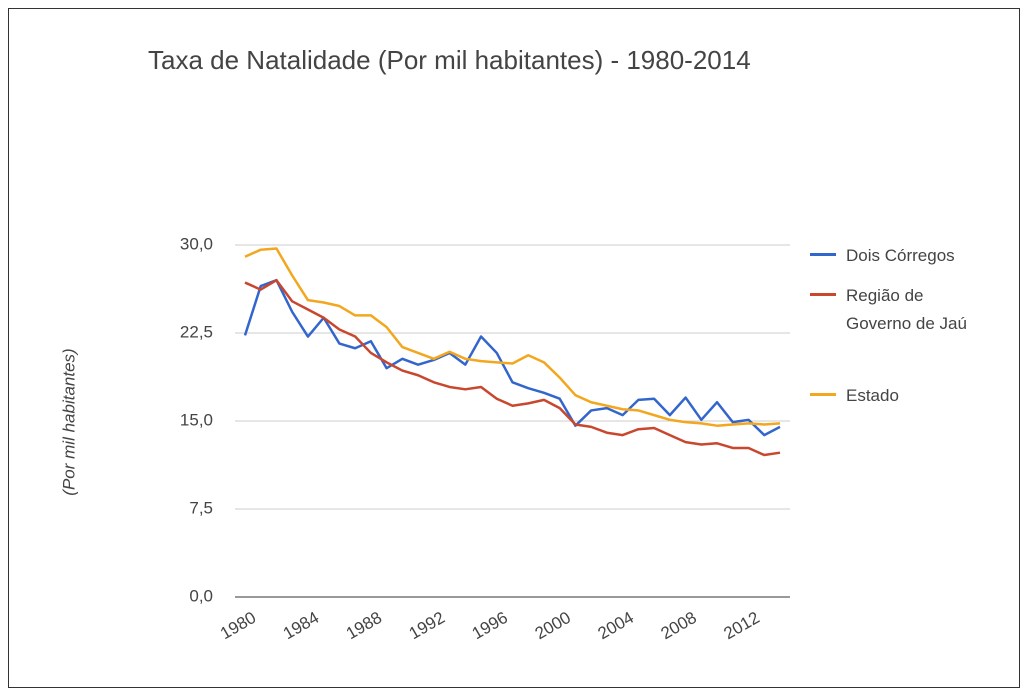 This screenshot has height=688, width=1030. Describe the element at coordinates (917, 396) in the screenshot. I see `legend-item: Estado` at that location.